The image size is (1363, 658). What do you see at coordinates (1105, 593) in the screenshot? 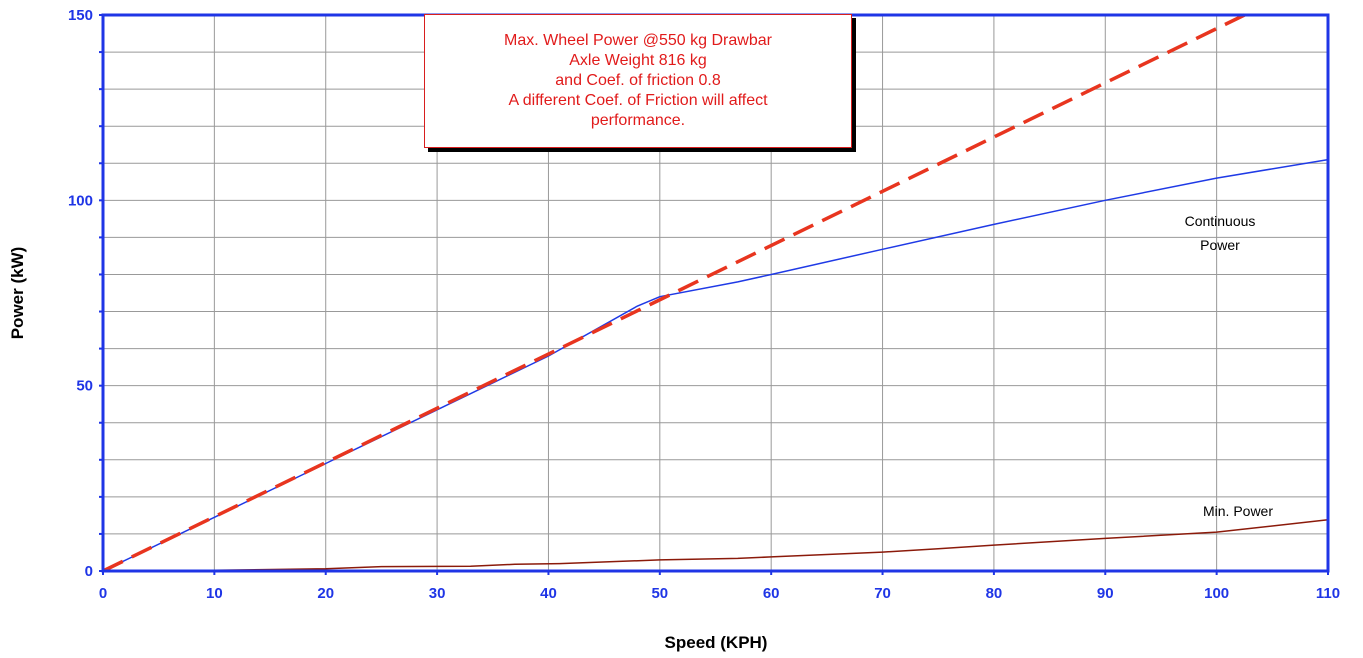
I see `x-tick-label: 90` at bounding box center [1105, 593].